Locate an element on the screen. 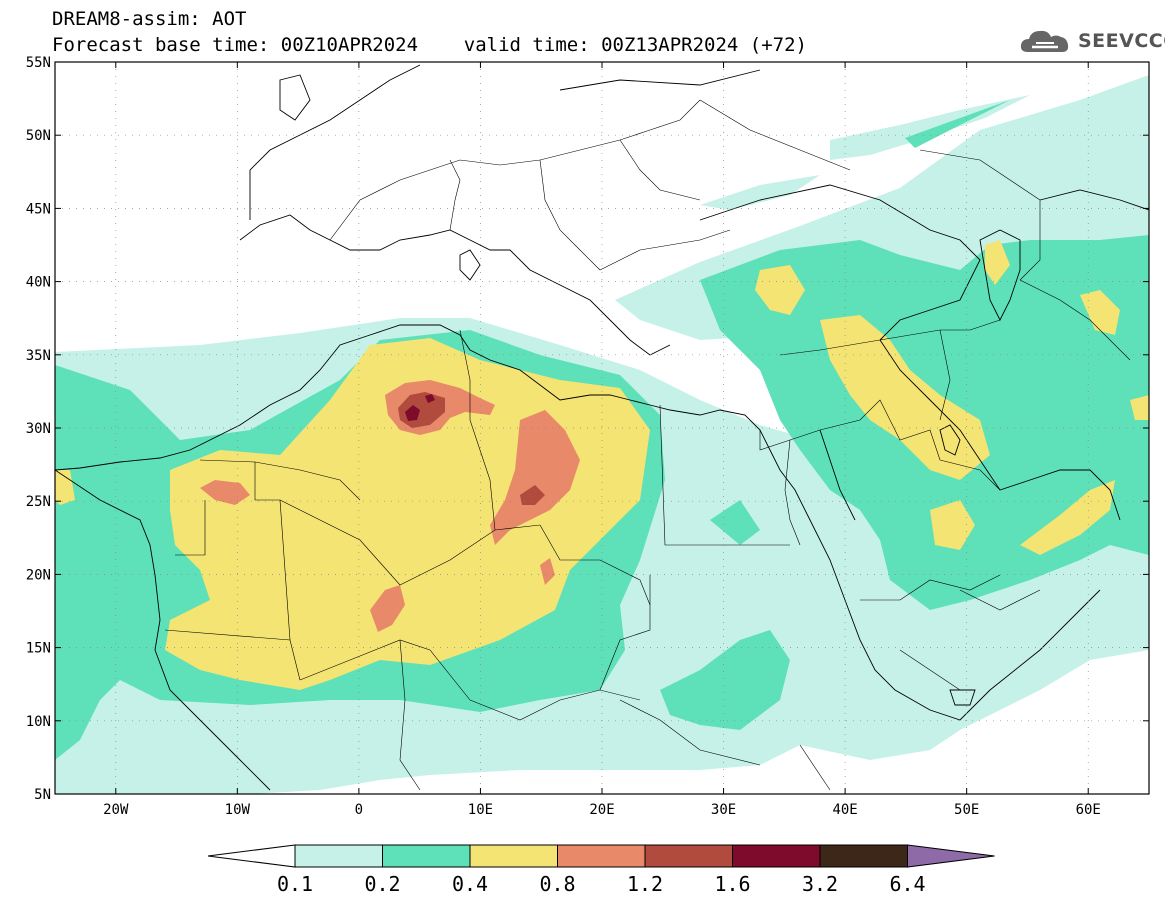 This screenshot has height=905, width=1165. cloud-icon is located at coordinates (1044, 41).